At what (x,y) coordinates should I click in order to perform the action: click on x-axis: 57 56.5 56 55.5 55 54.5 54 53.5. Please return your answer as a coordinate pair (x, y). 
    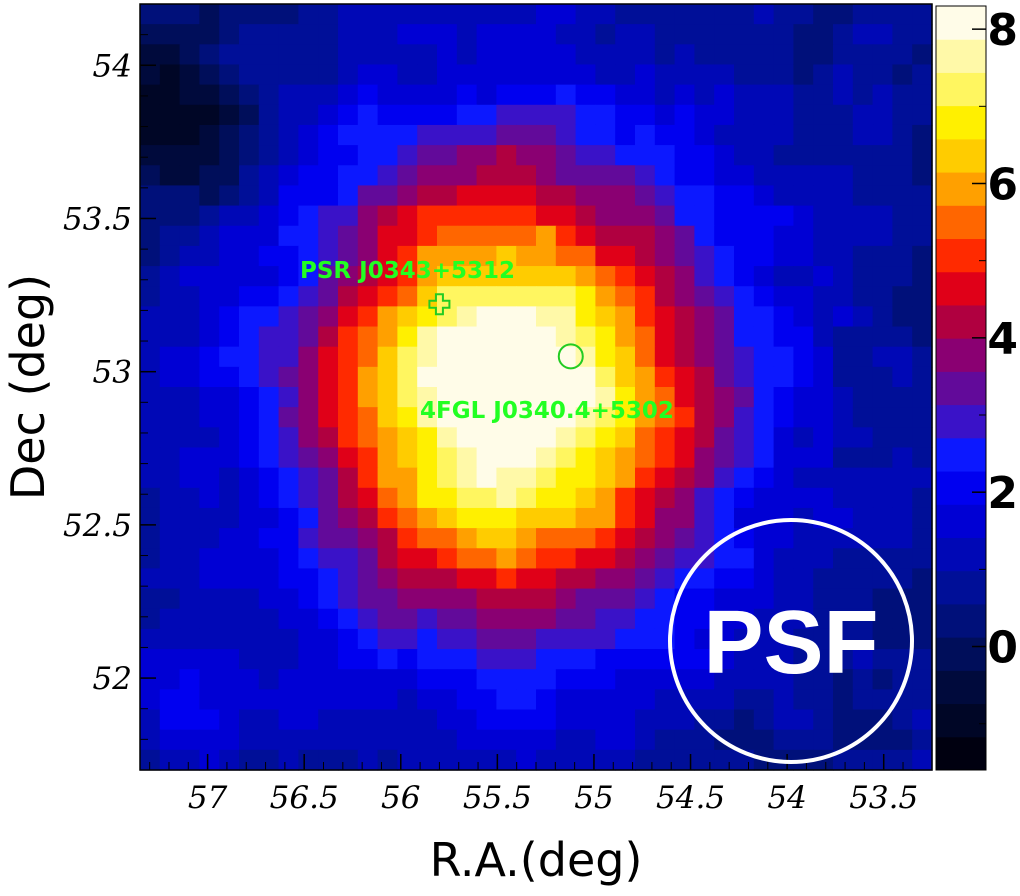
    Looking at the image, I should click on (533, 785).